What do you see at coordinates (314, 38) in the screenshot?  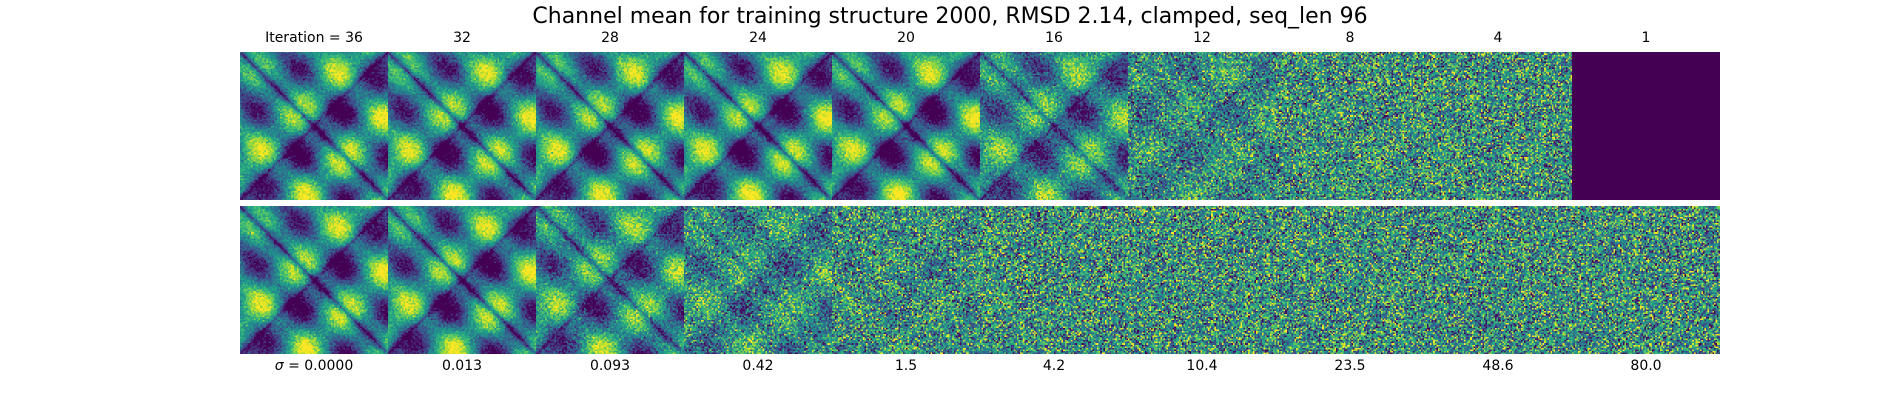 I see `iteration-label: Iteration = 36` at bounding box center [314, 38].